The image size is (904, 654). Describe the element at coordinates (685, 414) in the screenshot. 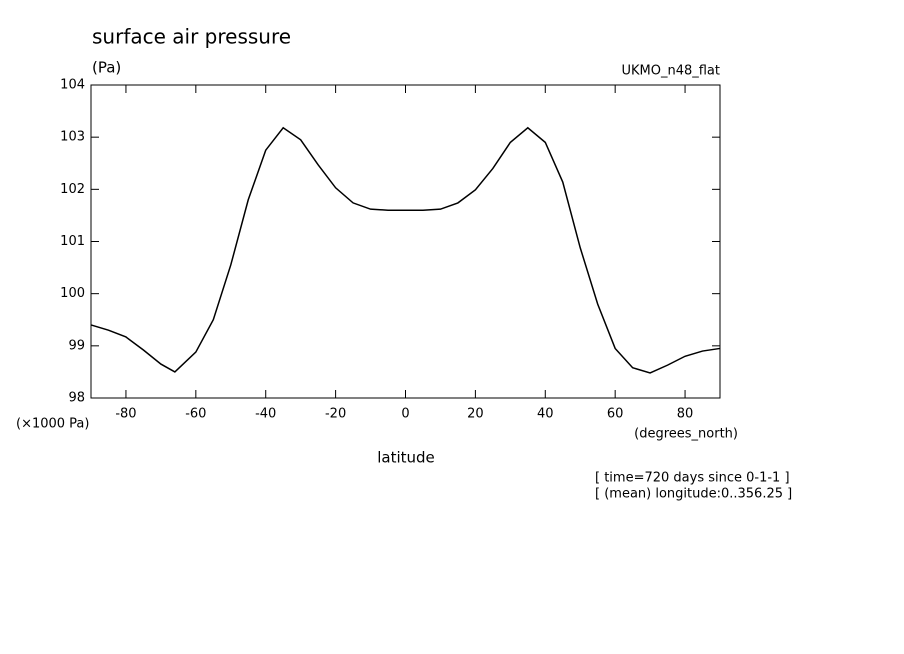

I see `x-tick-label: 80` at that location.